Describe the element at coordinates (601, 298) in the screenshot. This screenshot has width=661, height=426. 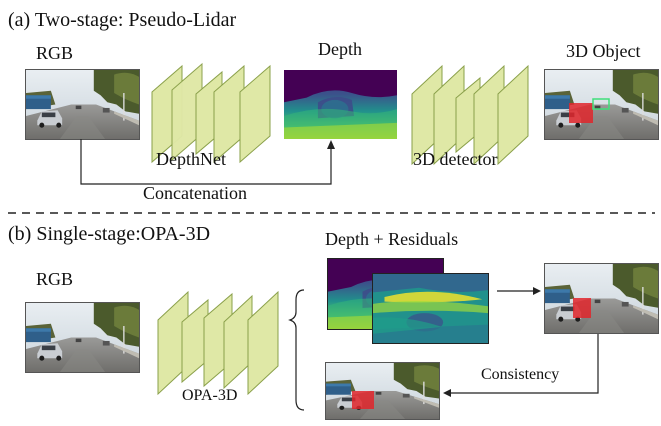
I see `detection-image-b` at that location.